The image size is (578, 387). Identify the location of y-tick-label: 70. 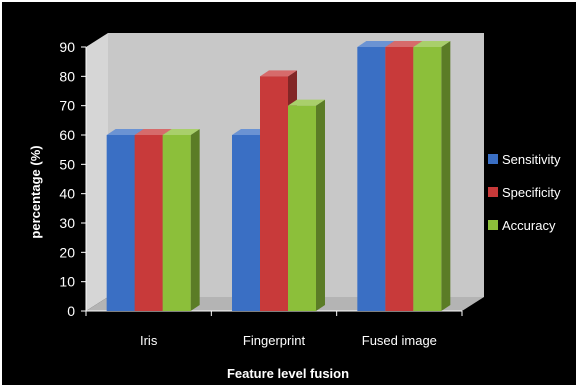
(67, 106).